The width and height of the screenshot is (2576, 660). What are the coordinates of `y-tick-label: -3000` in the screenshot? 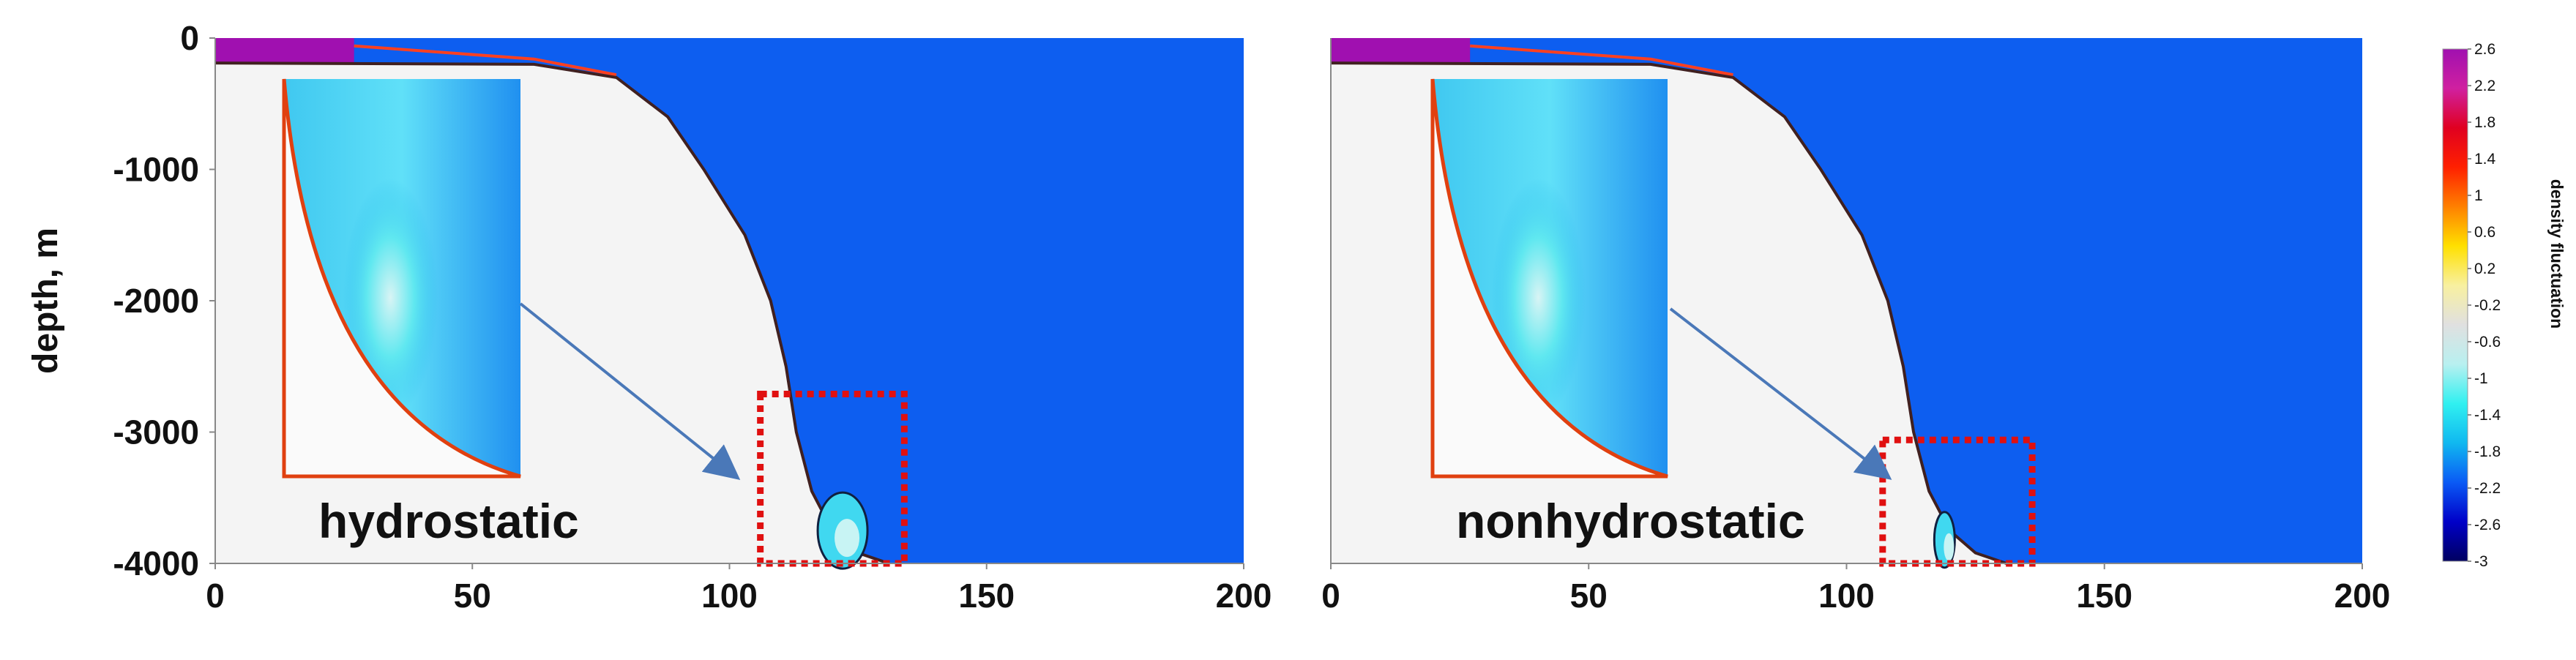 It's located at (156, 432).